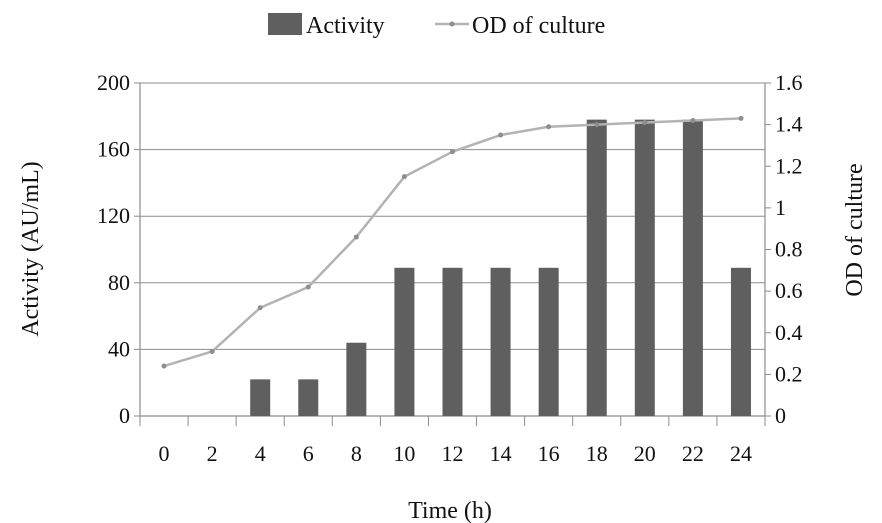 The width and height of the screenshot is (882, 523). What do you see at coordinates (356, 453) in the screenshot?
I see `x-axis-tick-label-8: 8` at bounding box center [356, 453].